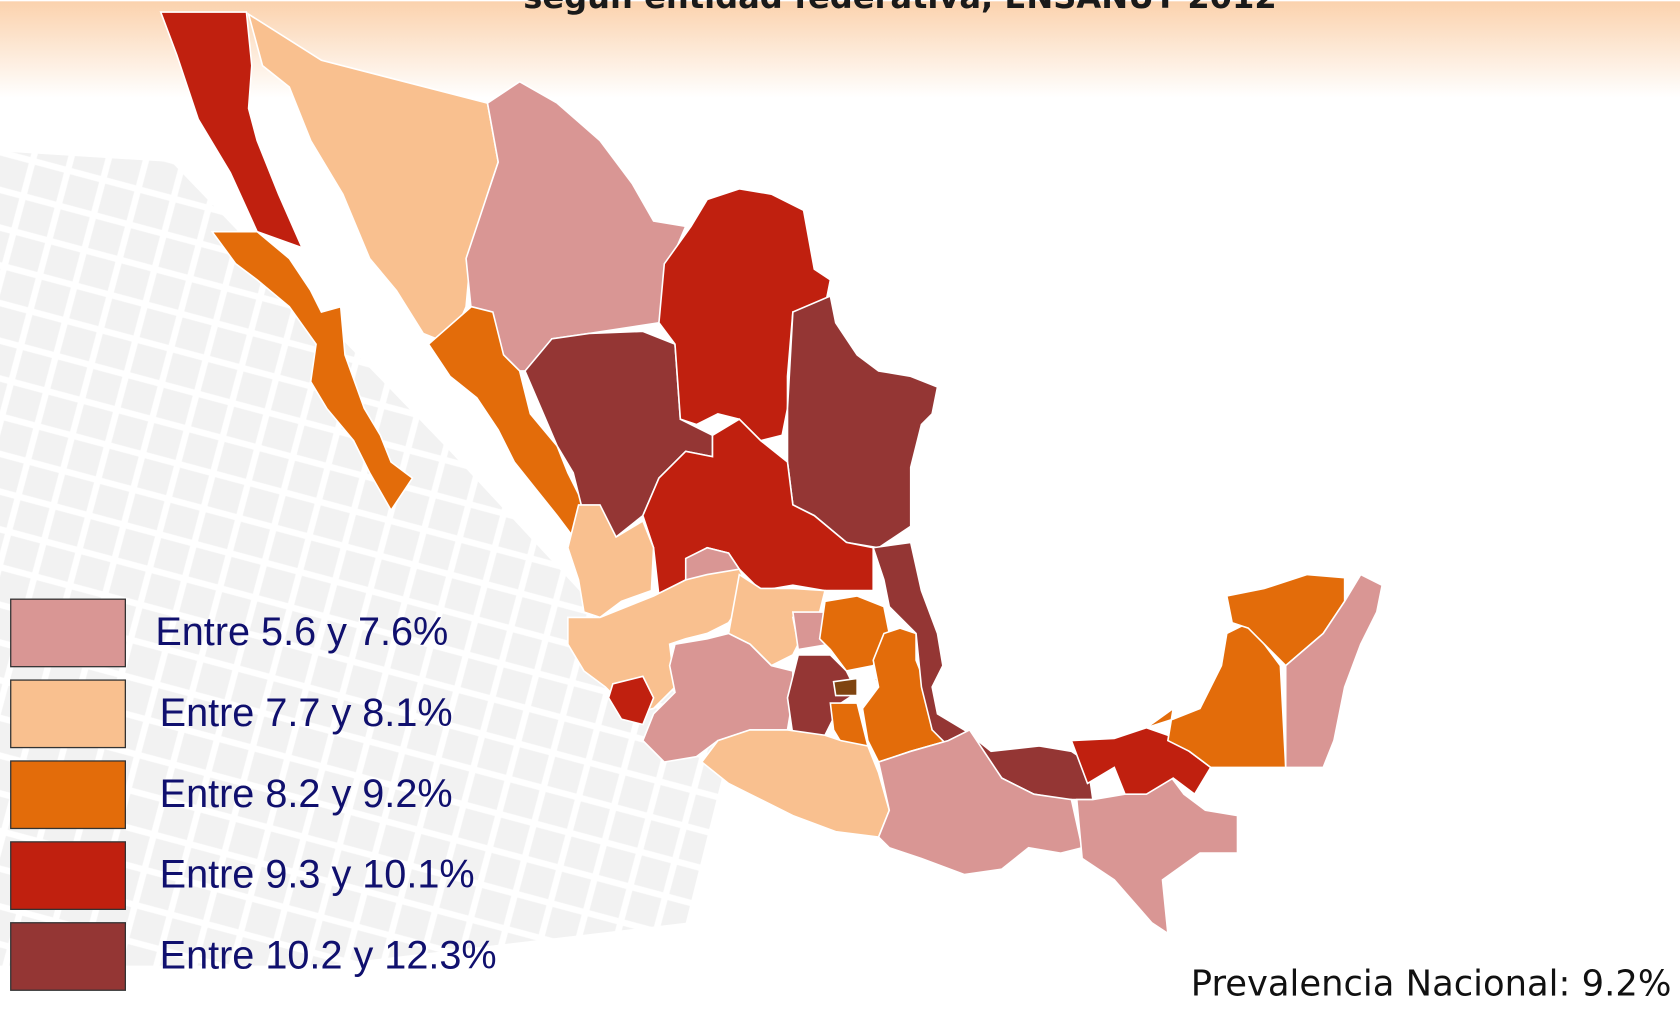  Describe the element at coordinates (306, 794) in the screenshot. I see `legend-label: Entre 8.2 y 9.2%` at that location.